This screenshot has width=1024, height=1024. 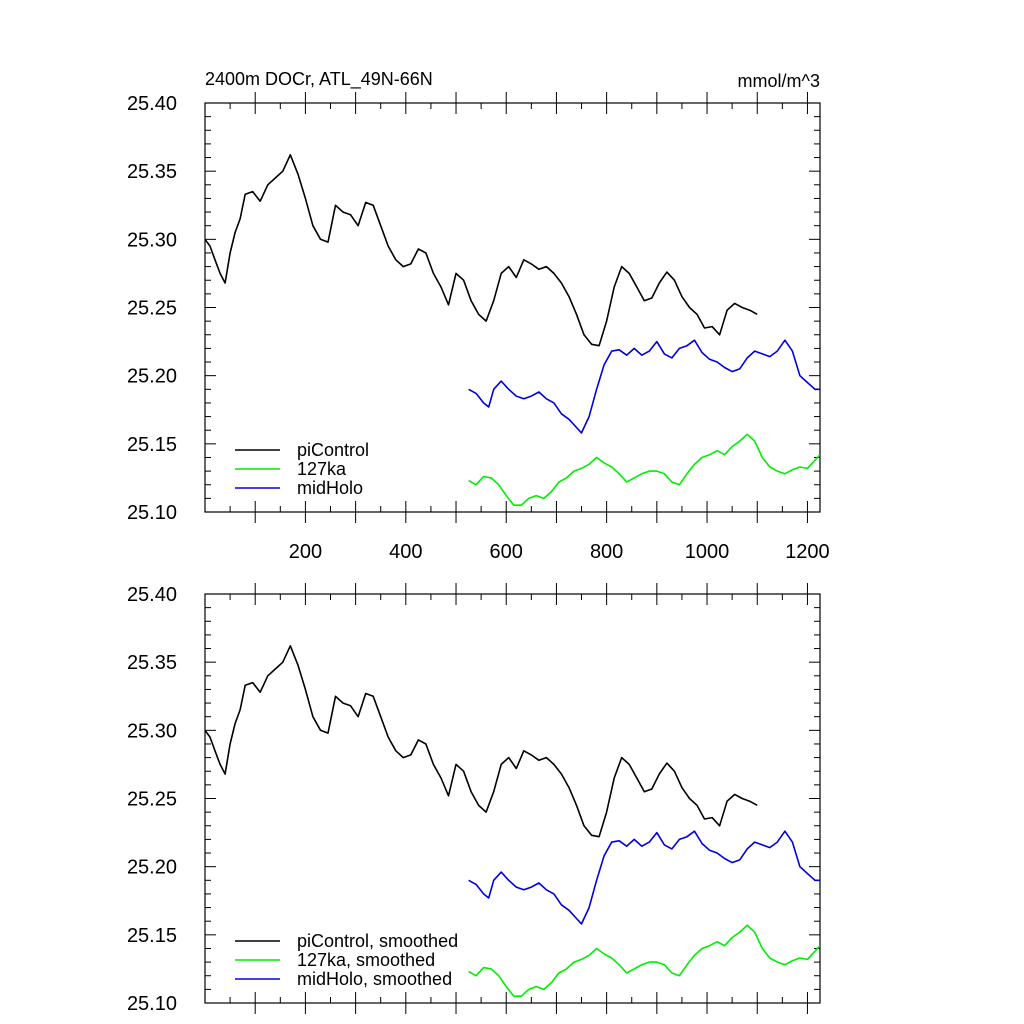 What do you see at coordinates (405, 552) in the screenshot?
I see `x-tick-label: 400` at bounding box center [405, 552].